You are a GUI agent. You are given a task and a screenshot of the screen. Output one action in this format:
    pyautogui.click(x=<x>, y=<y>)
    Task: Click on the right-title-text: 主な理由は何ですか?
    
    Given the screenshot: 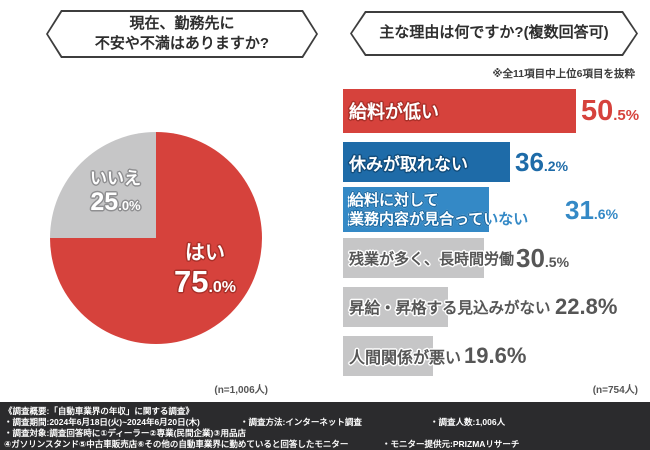 What is the action you would take?
    pyautogui.click(x=451, y=33)
    